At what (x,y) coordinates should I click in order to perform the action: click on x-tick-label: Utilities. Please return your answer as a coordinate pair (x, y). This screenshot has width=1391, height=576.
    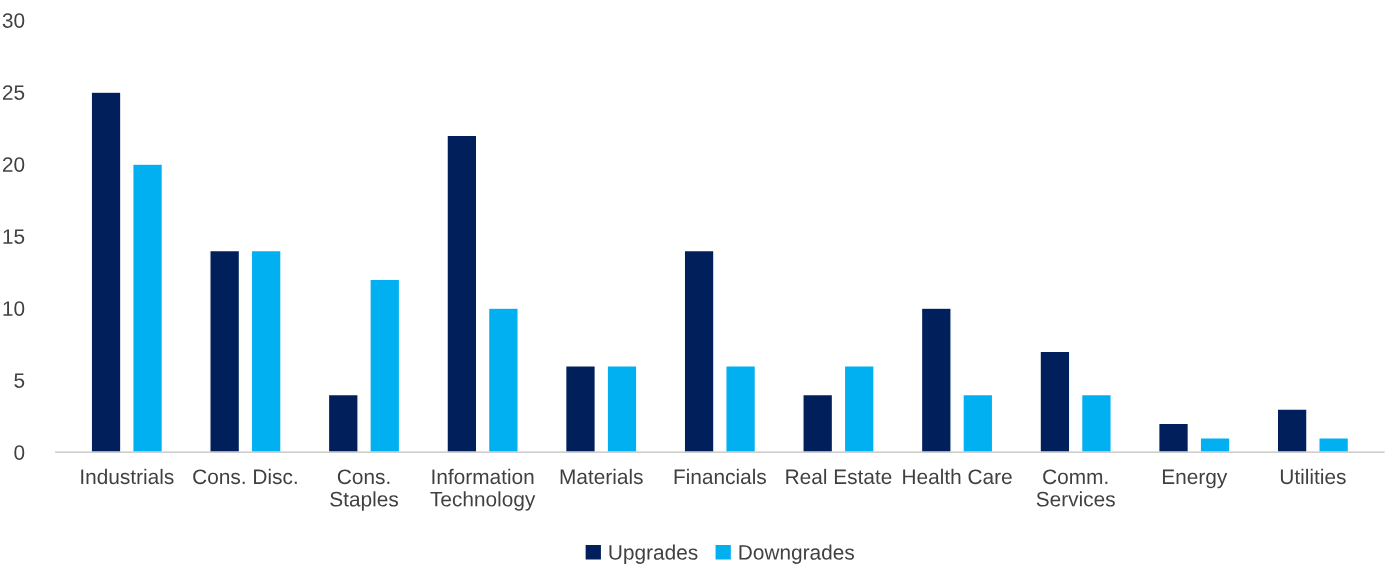
    Looking at the image, I should click on (1313, 476).